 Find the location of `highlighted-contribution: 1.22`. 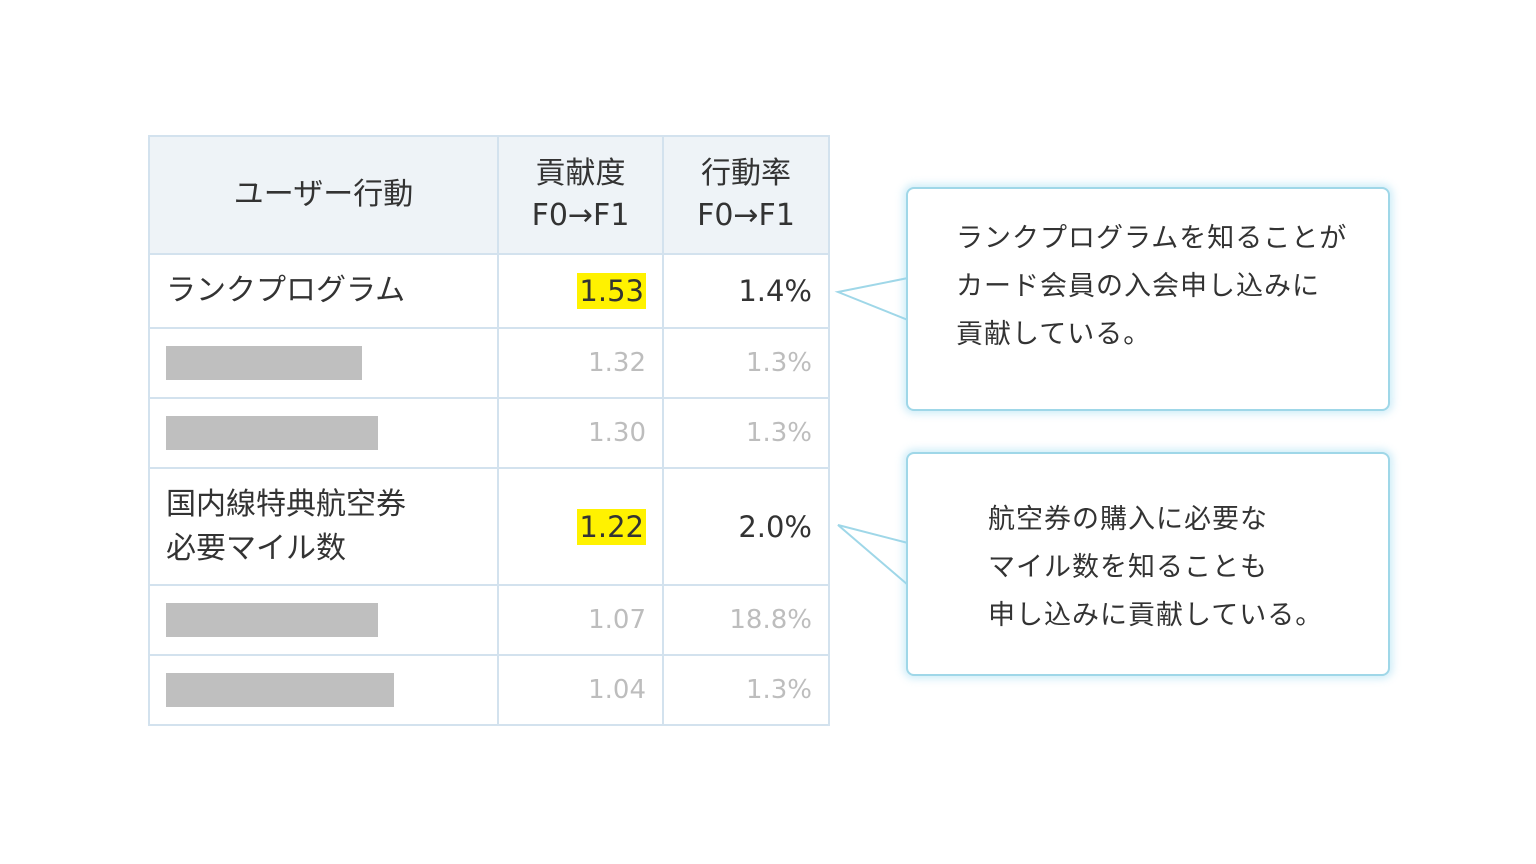

highlighted-contribution: 1.22 is located at coordinates (611, 526).